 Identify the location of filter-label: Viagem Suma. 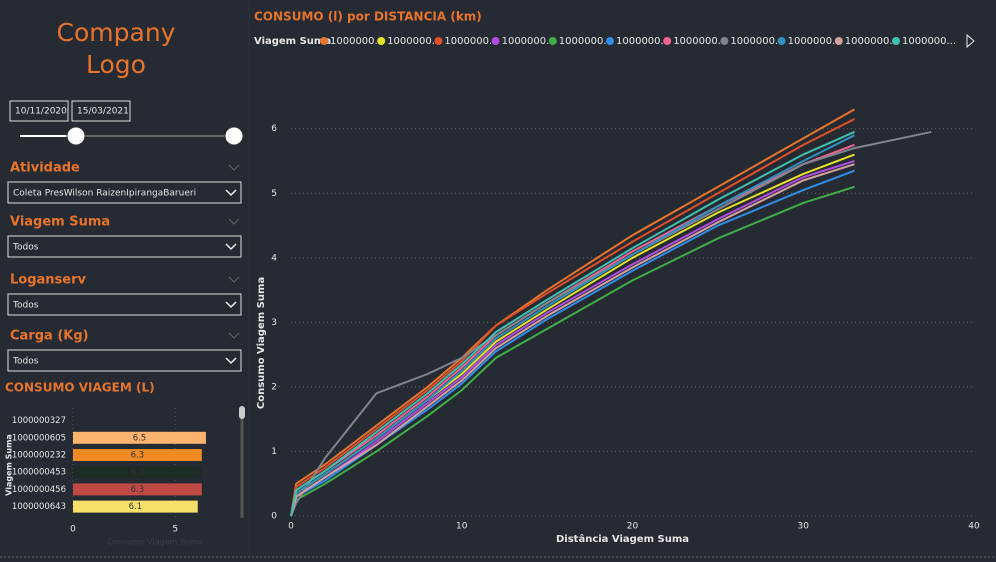
(60, 222).